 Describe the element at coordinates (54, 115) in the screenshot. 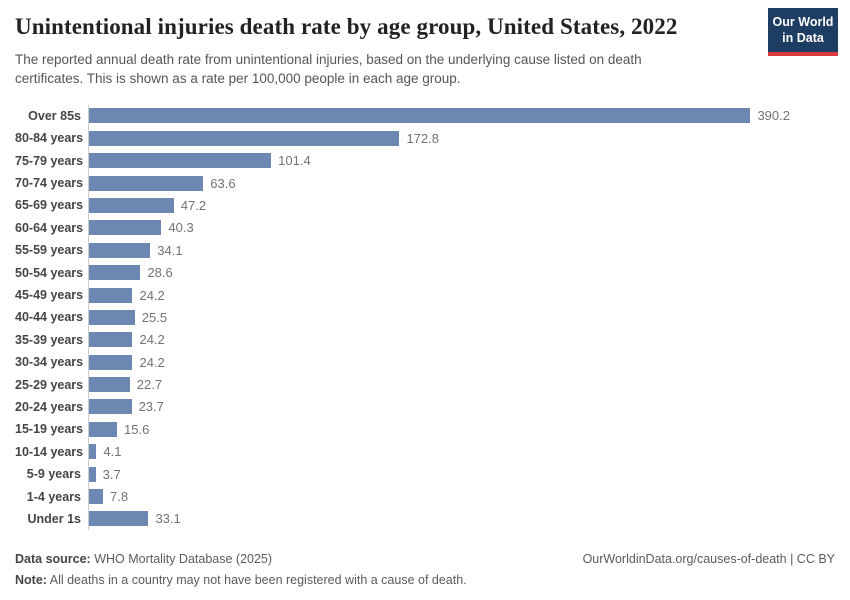

I see `category-label: Over 85s` at that location.